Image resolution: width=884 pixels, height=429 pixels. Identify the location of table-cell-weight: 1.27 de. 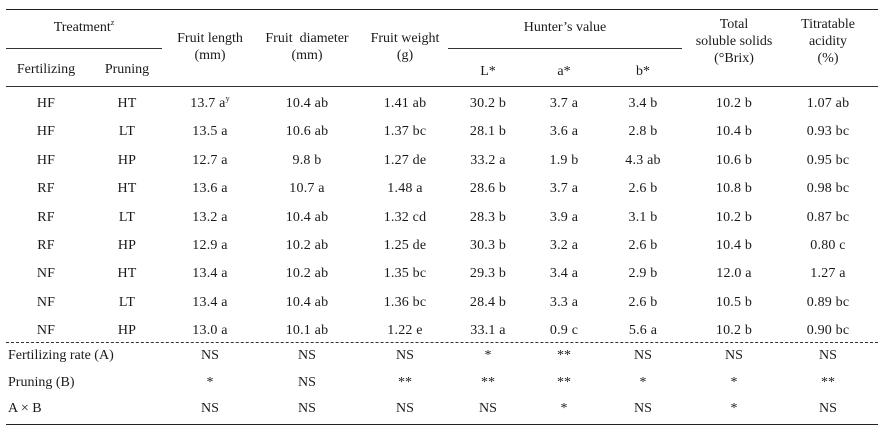
(405, 160).